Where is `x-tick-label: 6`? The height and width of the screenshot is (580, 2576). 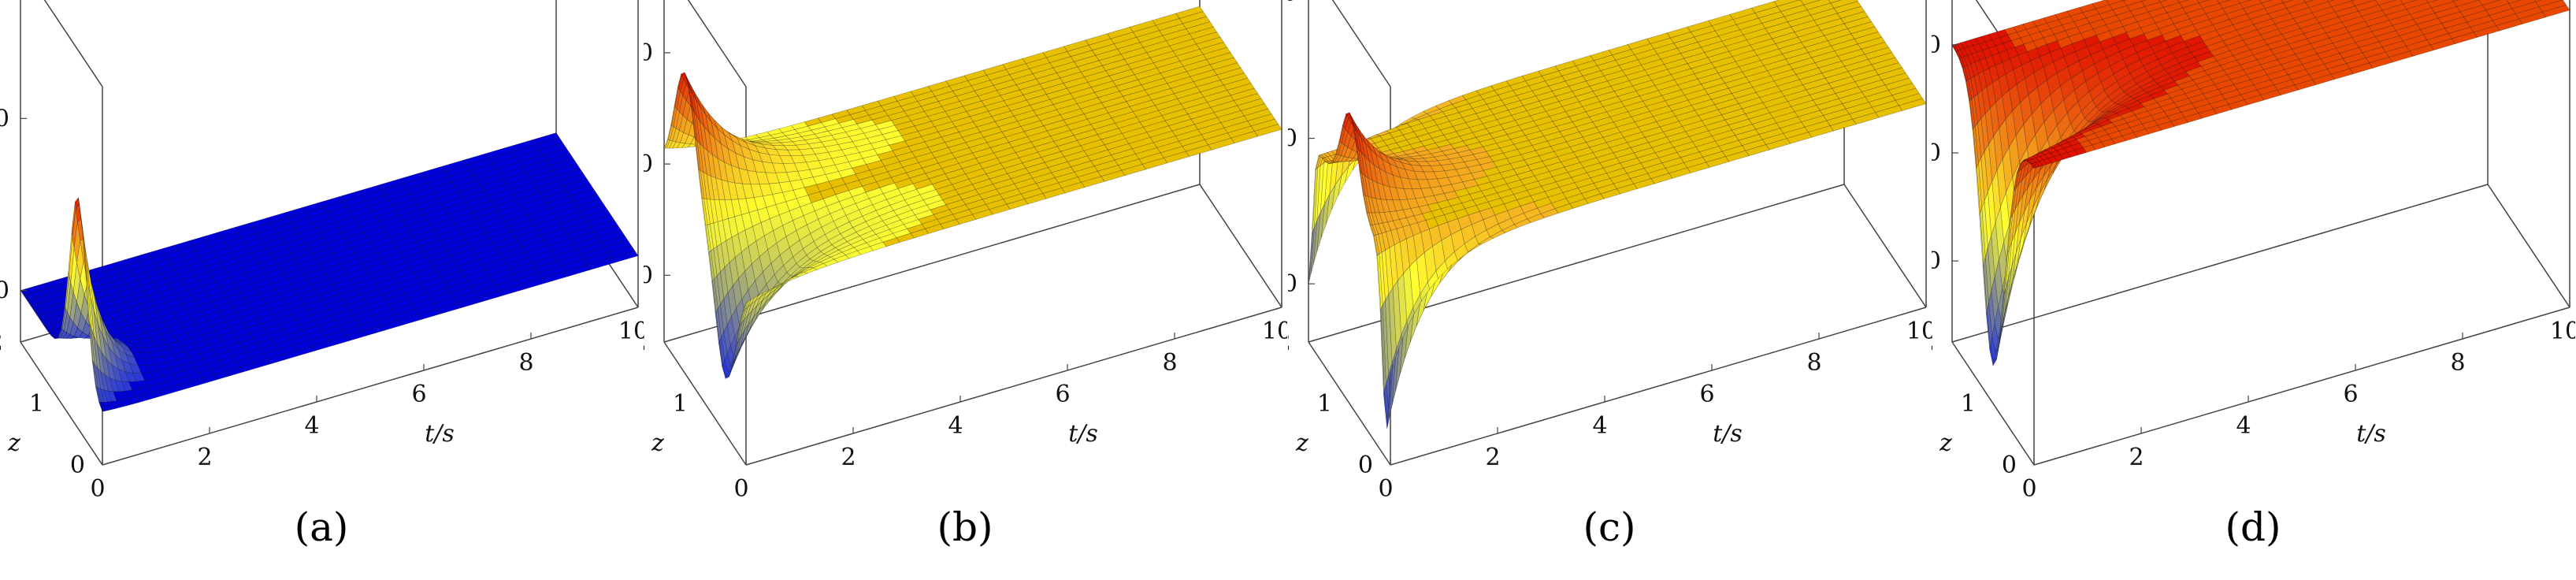
x-tick-label: 6 is located at coordinates (1062, 394).